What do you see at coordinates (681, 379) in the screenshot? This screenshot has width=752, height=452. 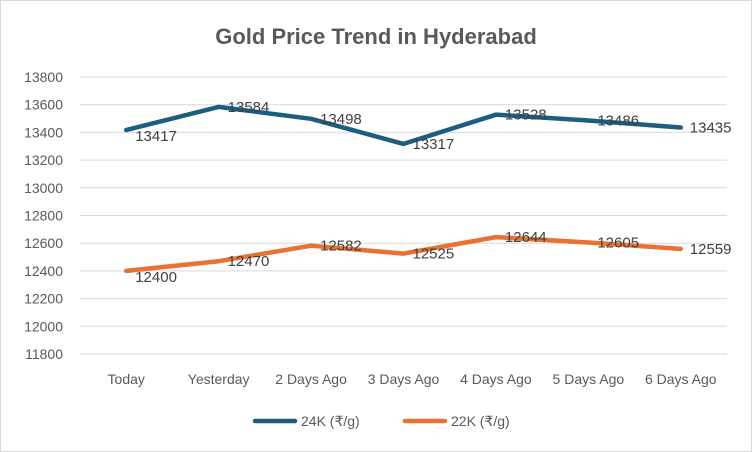 I see `x-tick-label: 6 Days Ago` at bounding box center [681, 379].